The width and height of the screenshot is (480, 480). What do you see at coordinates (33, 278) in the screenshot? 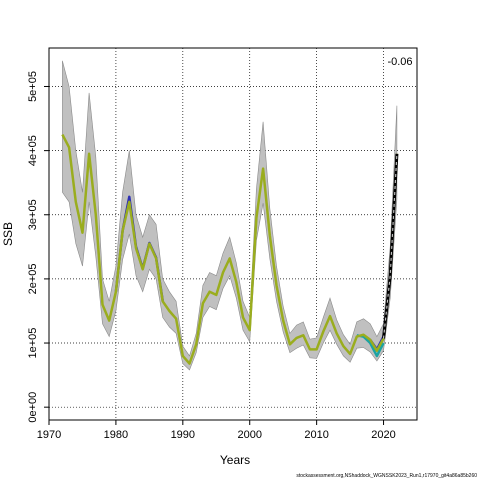
I see `y-tick-label: 2e+05` at bounding box center [33, 278].